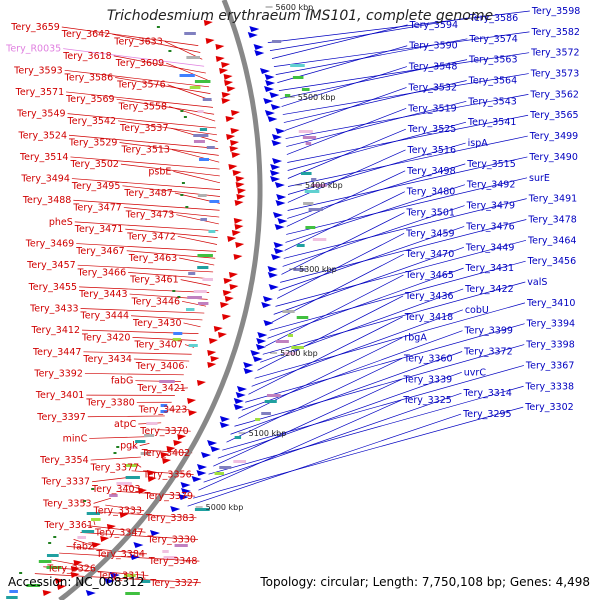 This screenshot has width=600, height=604. What do you see at coordinates (99, 229) in the screenshot?
I see `left-gene-label: Tery_3471` at bounding box center [99, 229].